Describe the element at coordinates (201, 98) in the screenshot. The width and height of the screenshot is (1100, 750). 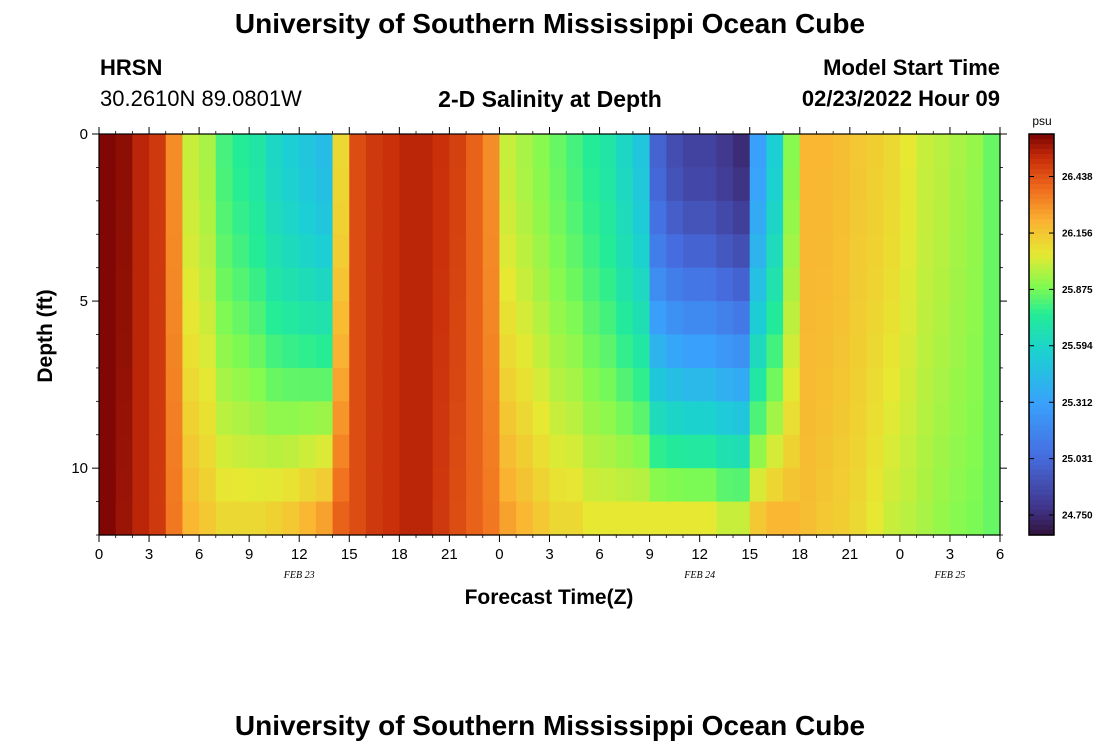
I see `station-coordinates: 30.2610N 89.0801W` at that location.